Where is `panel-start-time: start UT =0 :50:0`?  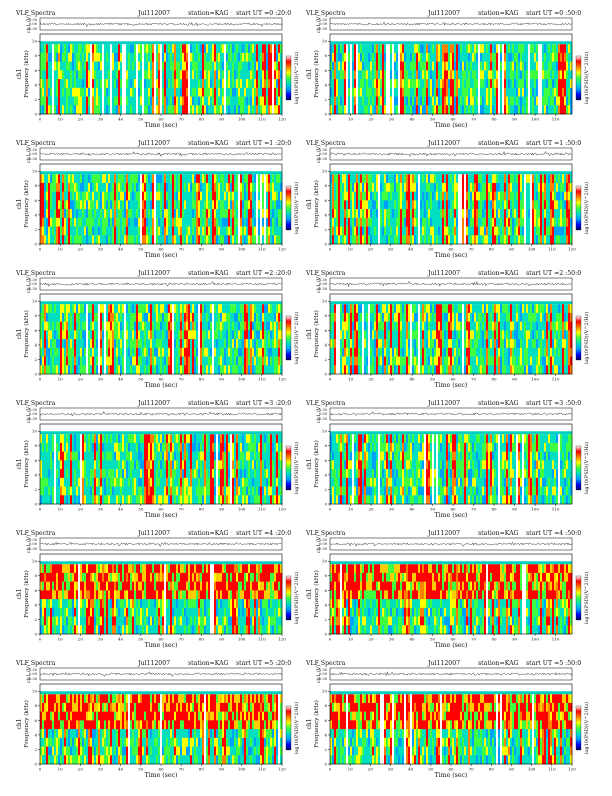 panel-start-time: start UT =0 :50:0 is located at coordinates (553, 13).